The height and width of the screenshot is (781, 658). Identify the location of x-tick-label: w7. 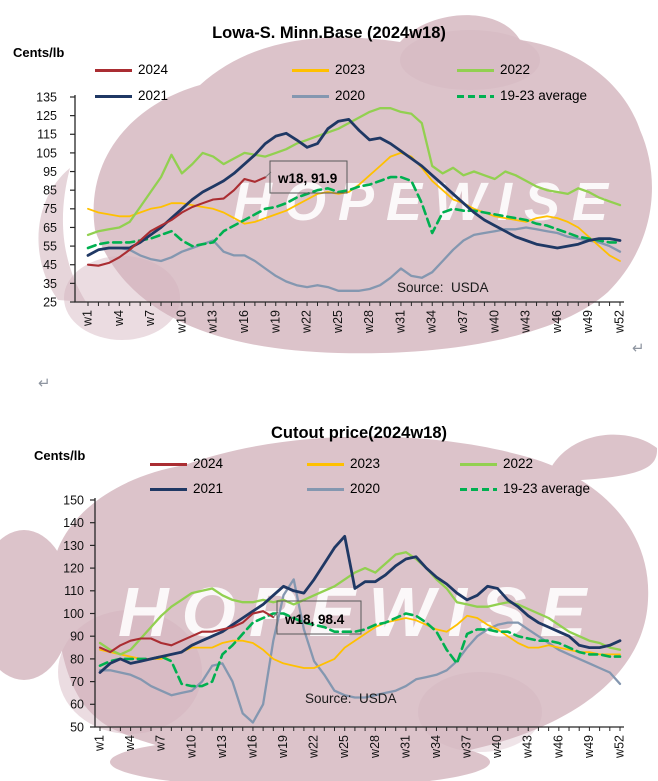
(150, 318).